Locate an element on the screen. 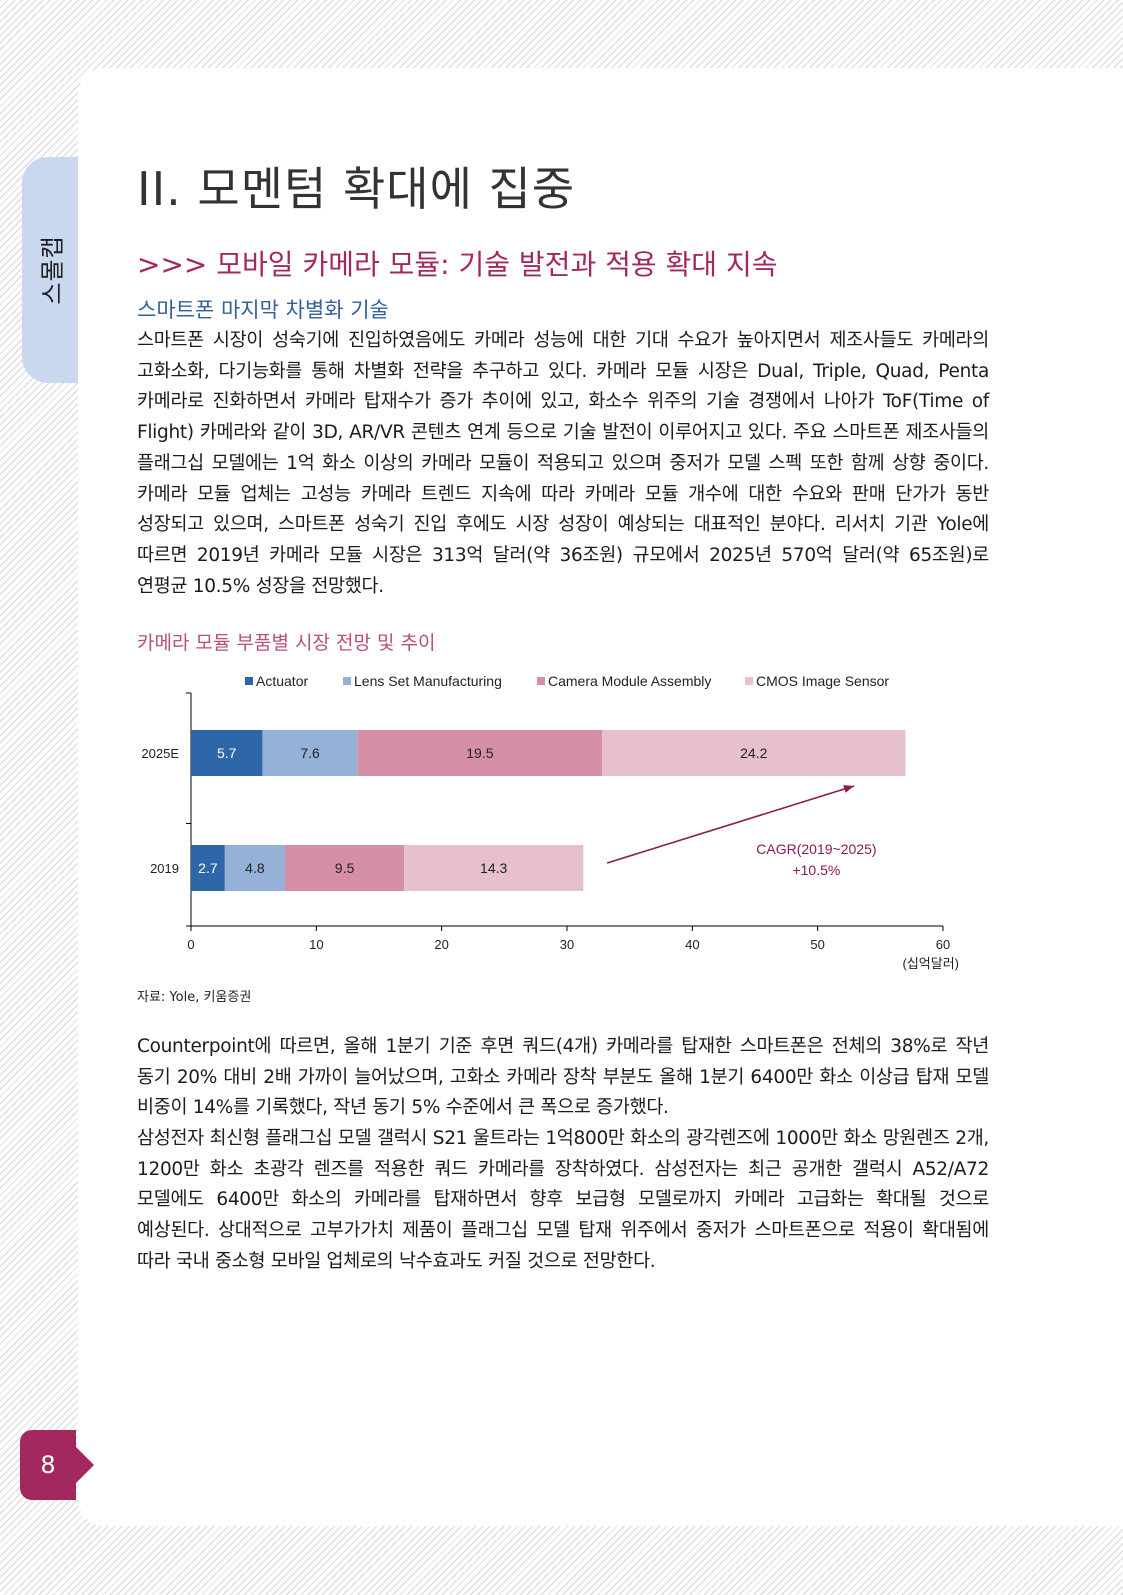 This screenshot has height=1595, width=1123. x-tick-label: 10 is located at coordinates (316, 944).